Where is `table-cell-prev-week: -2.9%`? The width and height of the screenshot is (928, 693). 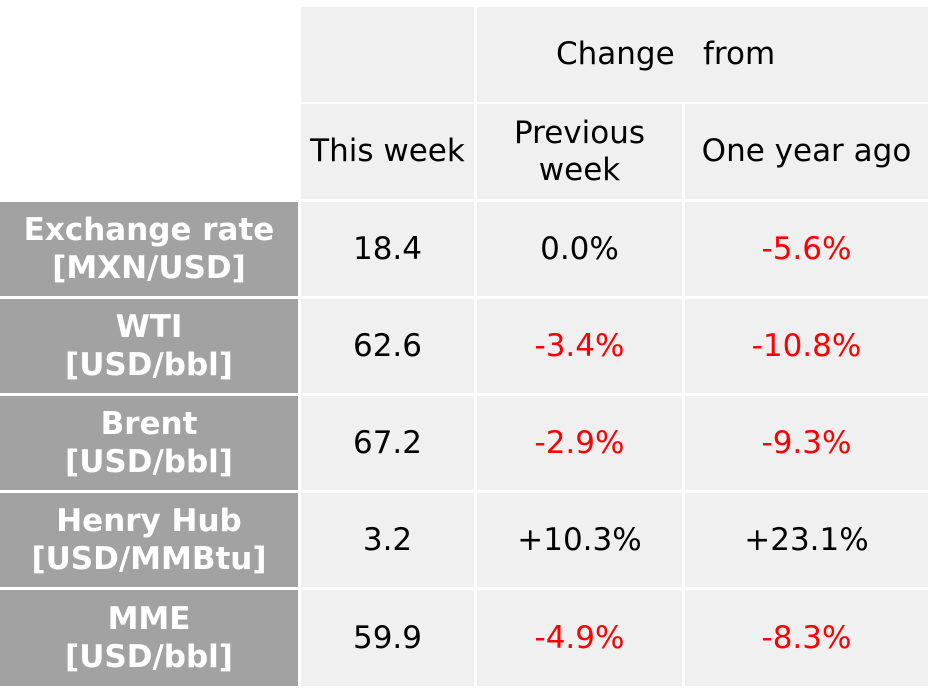
table-cell-prev-week: -2.9% is located at coordinates (579, 443).